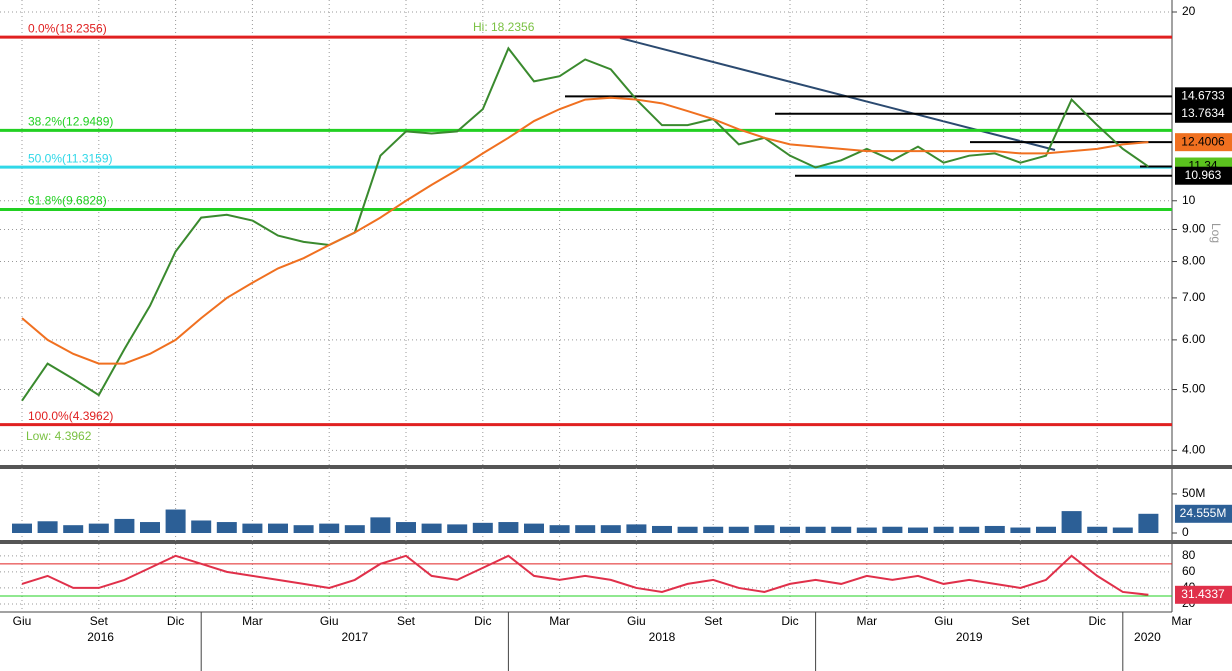 This screenshot has height=671, width=1232. What do you see at coordinates (662, 637) in the screenshot?
I see `year-label: 2018` at bounding box center [662, 637].